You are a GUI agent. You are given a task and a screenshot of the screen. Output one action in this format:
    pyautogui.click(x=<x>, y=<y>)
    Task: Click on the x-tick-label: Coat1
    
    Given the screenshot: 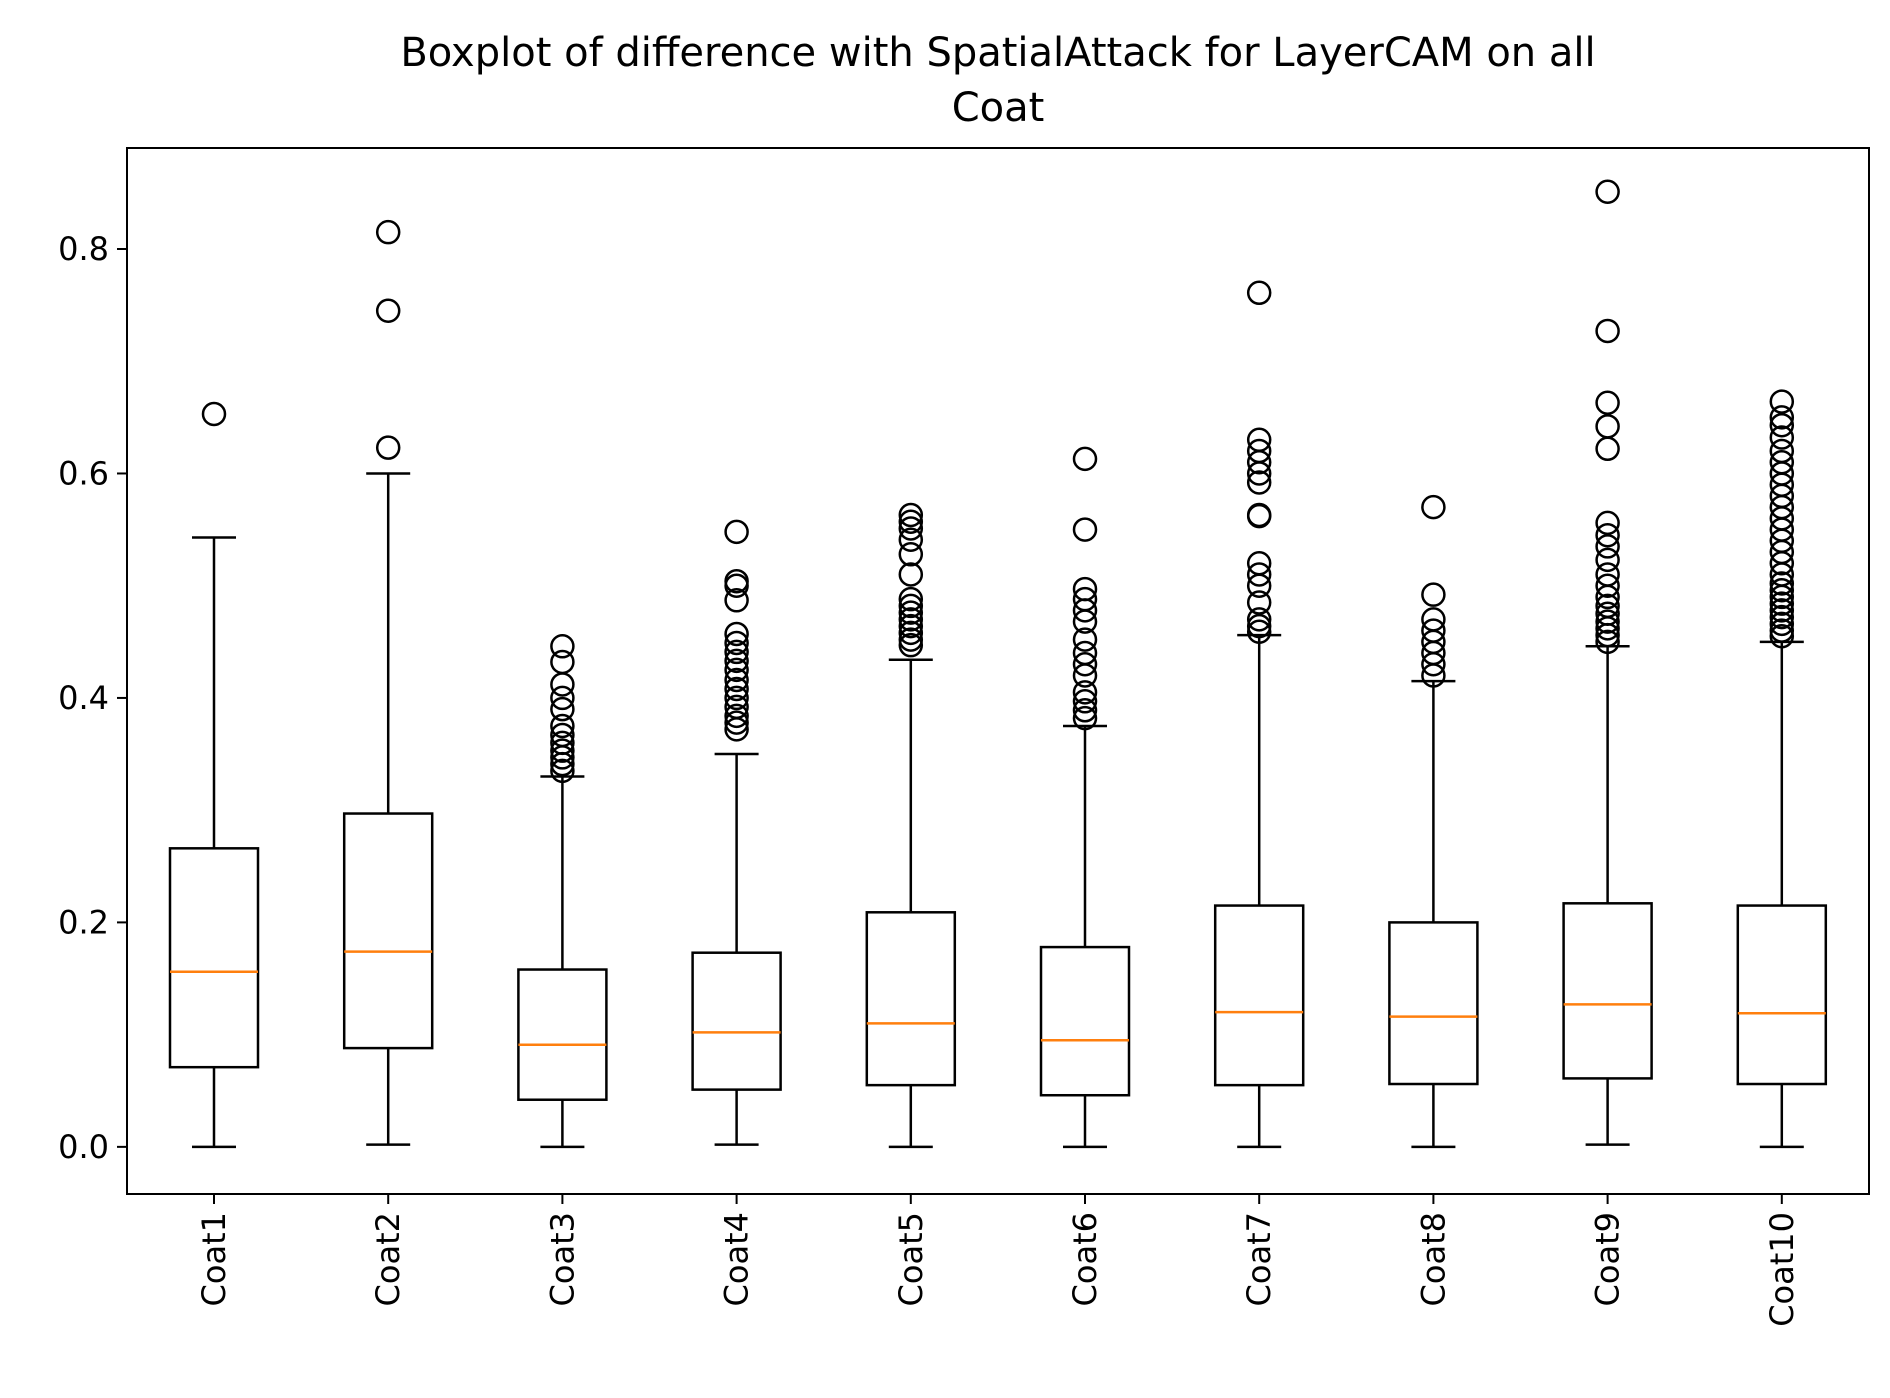 What is the action you would take?
    pyautogui.click(x=214, y=1259)
    